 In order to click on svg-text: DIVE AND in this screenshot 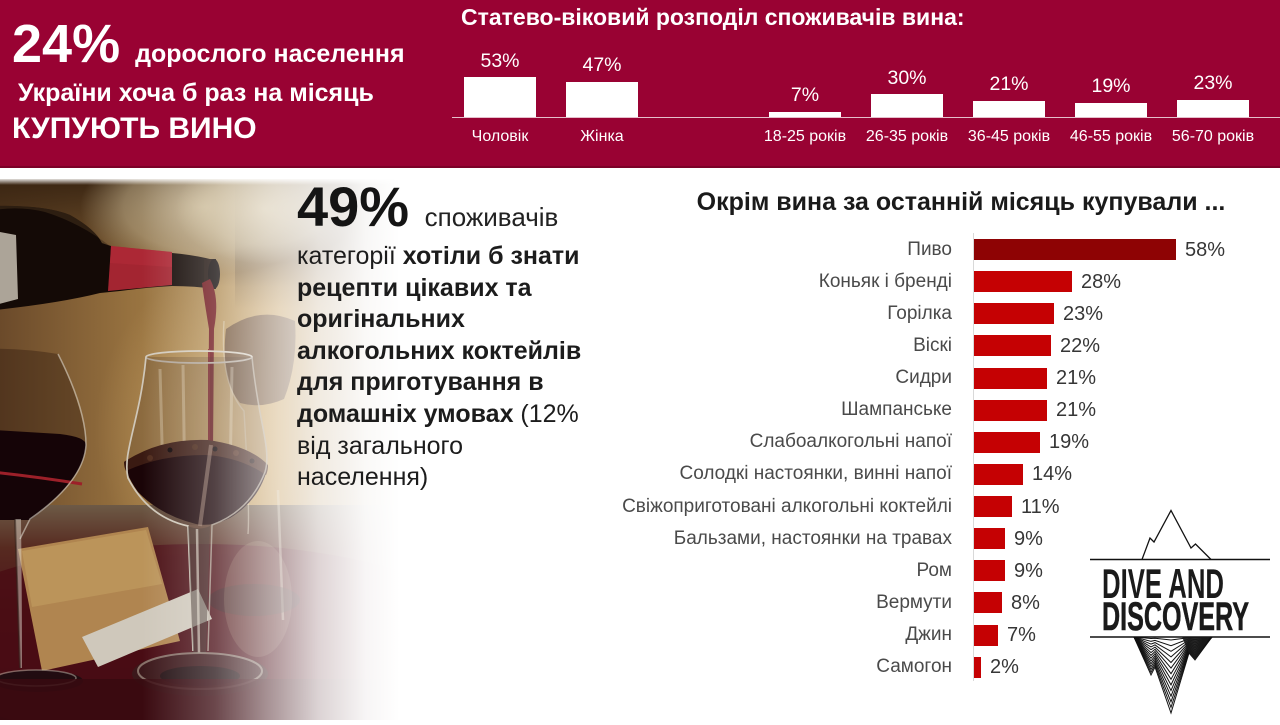, I will do `click(1163, 583)`.